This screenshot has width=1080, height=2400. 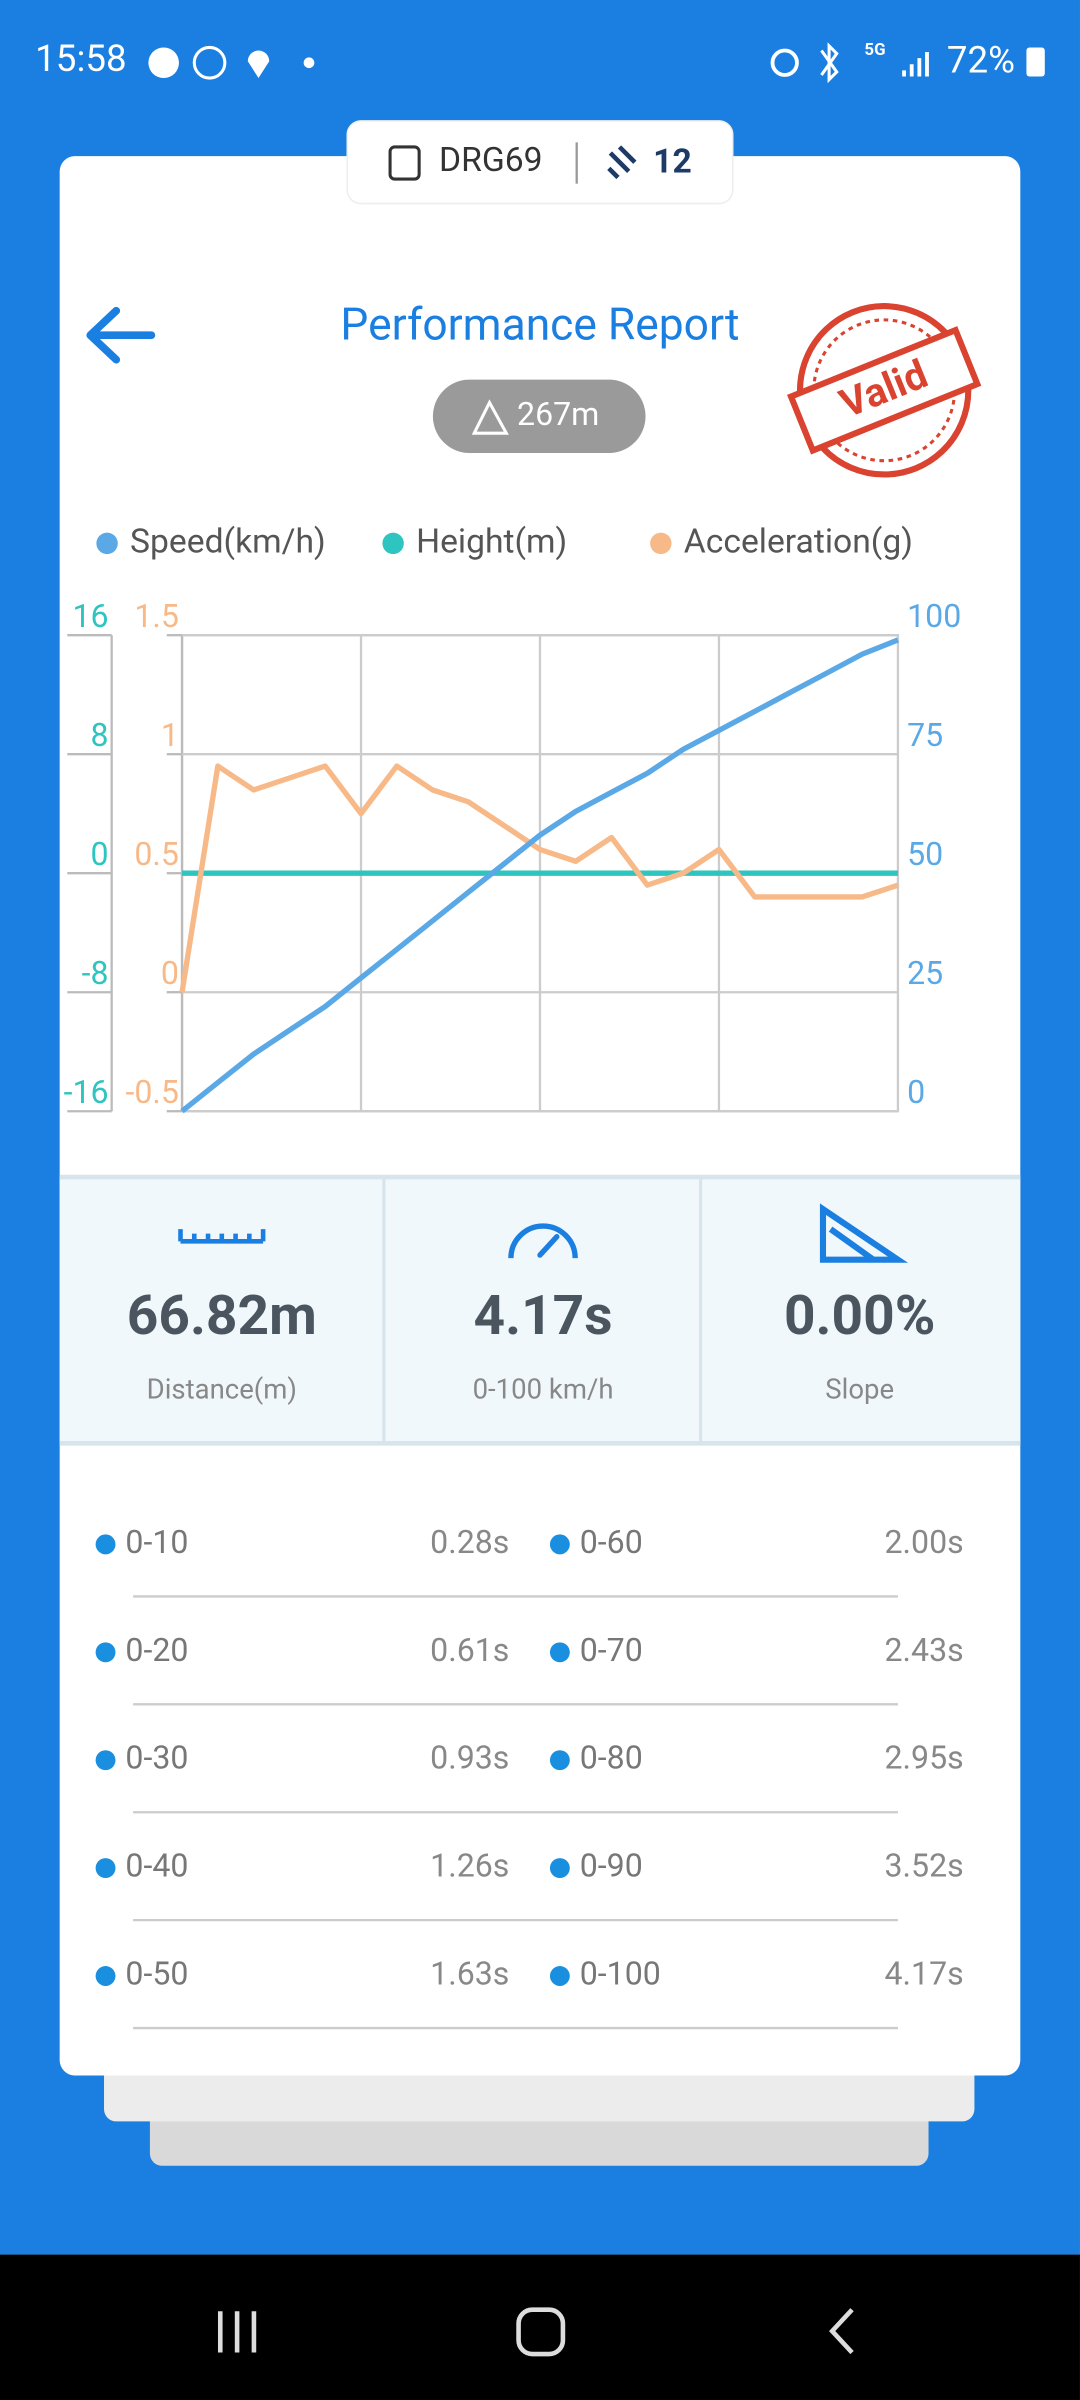 What do you see at coordinates (469, 1758) in the screenshot?
I see `split-time: 0.93s` at bounding box center [469, 1758].